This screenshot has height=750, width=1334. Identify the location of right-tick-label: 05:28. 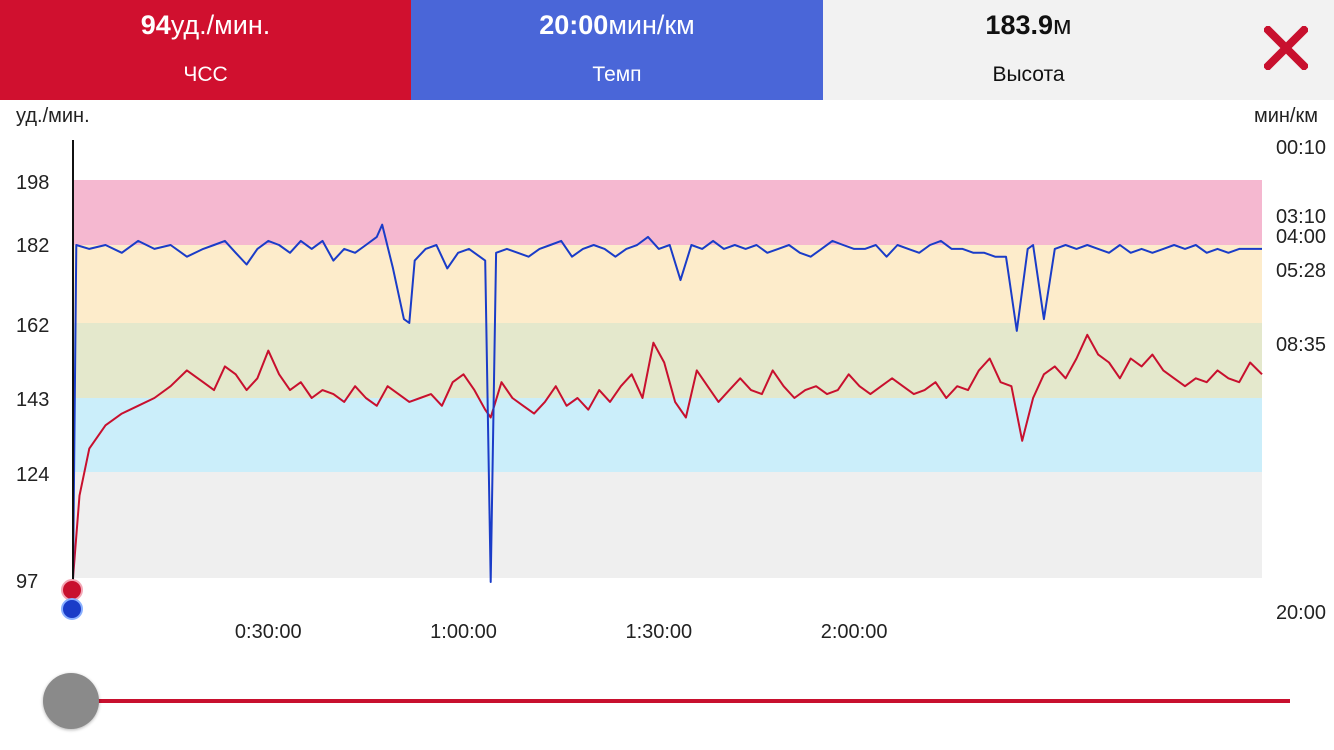
(1301, 271).